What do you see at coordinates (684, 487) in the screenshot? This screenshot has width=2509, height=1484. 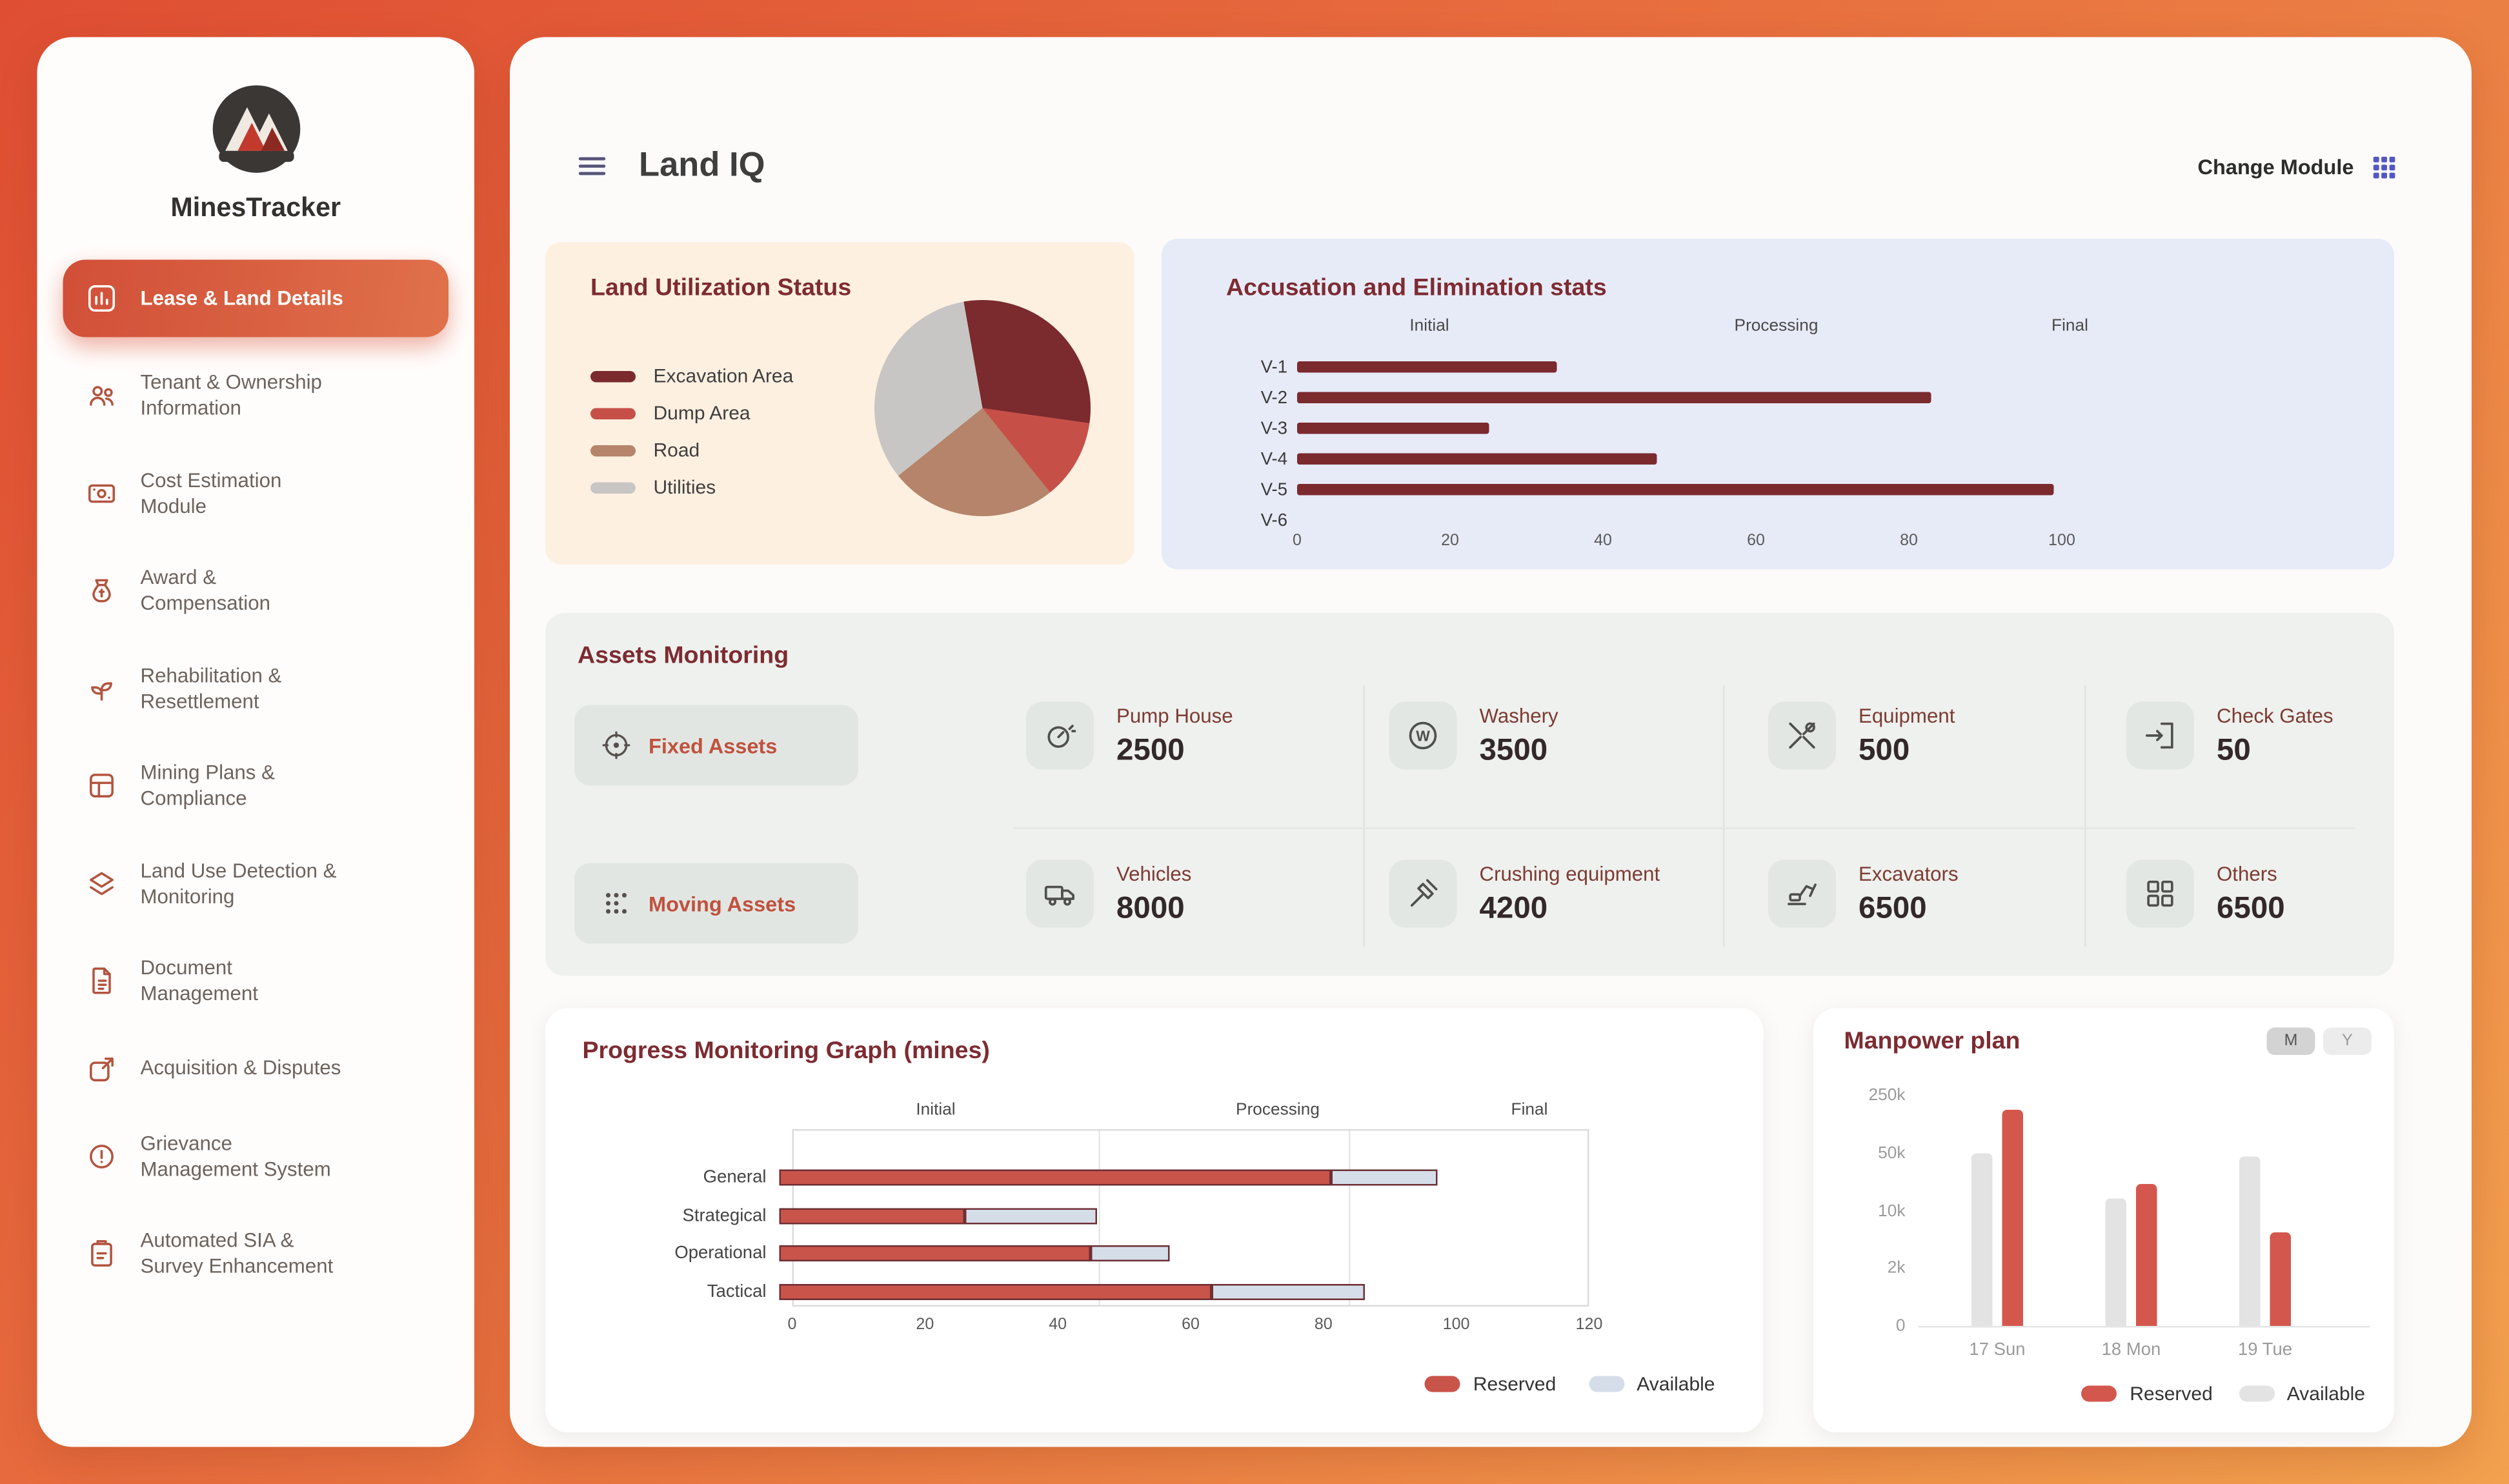 I see `legend-label: Utilities` at bounding box center [684, 487].